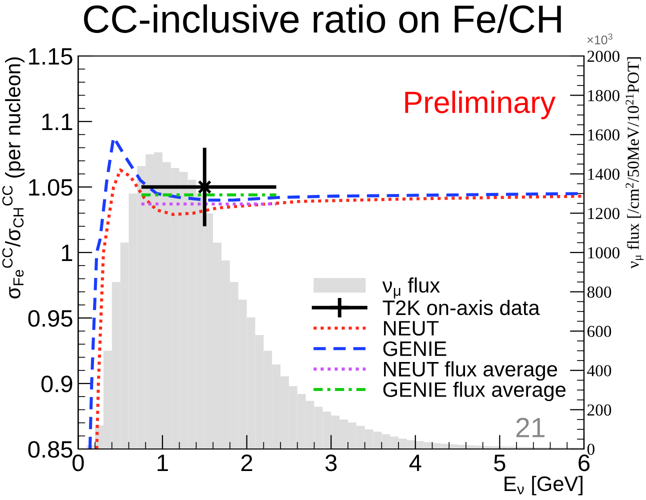 This screenshot has height=500, width=646. I want to click on y2-tick-label: 0, so click(590, 449).